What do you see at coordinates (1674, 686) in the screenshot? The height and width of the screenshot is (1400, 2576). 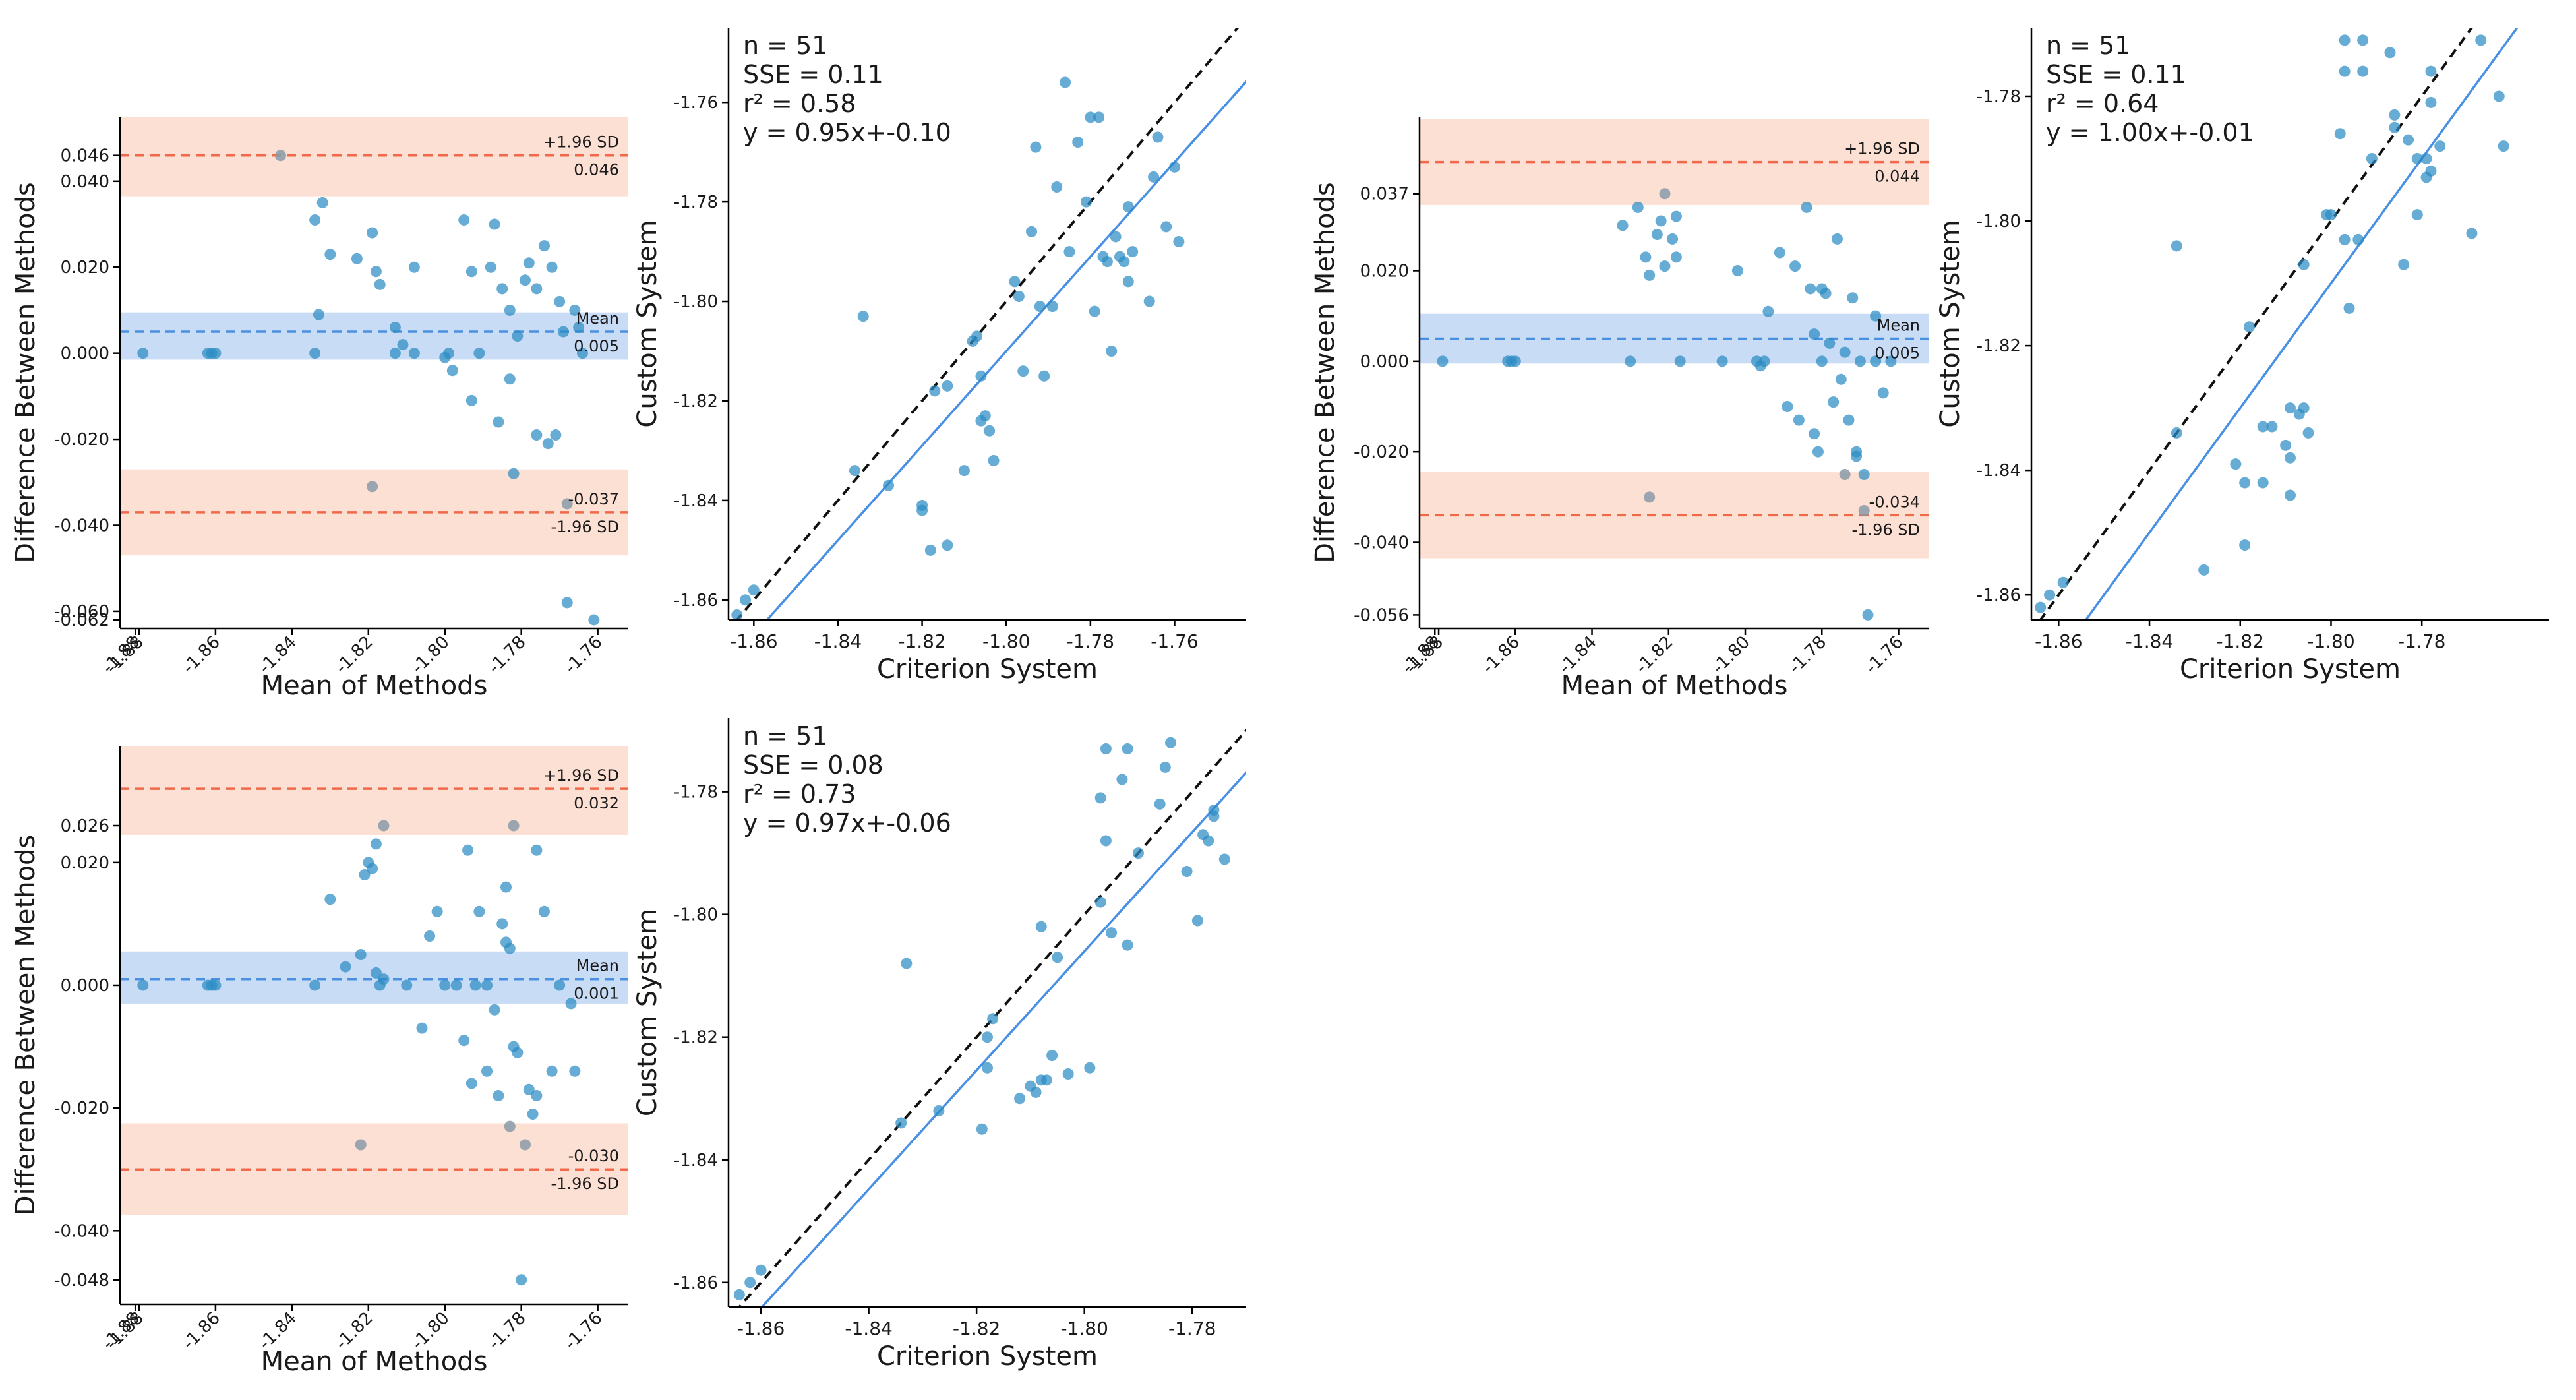 I see `x-axis-label: Mean of Methods` at bounding box center [1674, 686].